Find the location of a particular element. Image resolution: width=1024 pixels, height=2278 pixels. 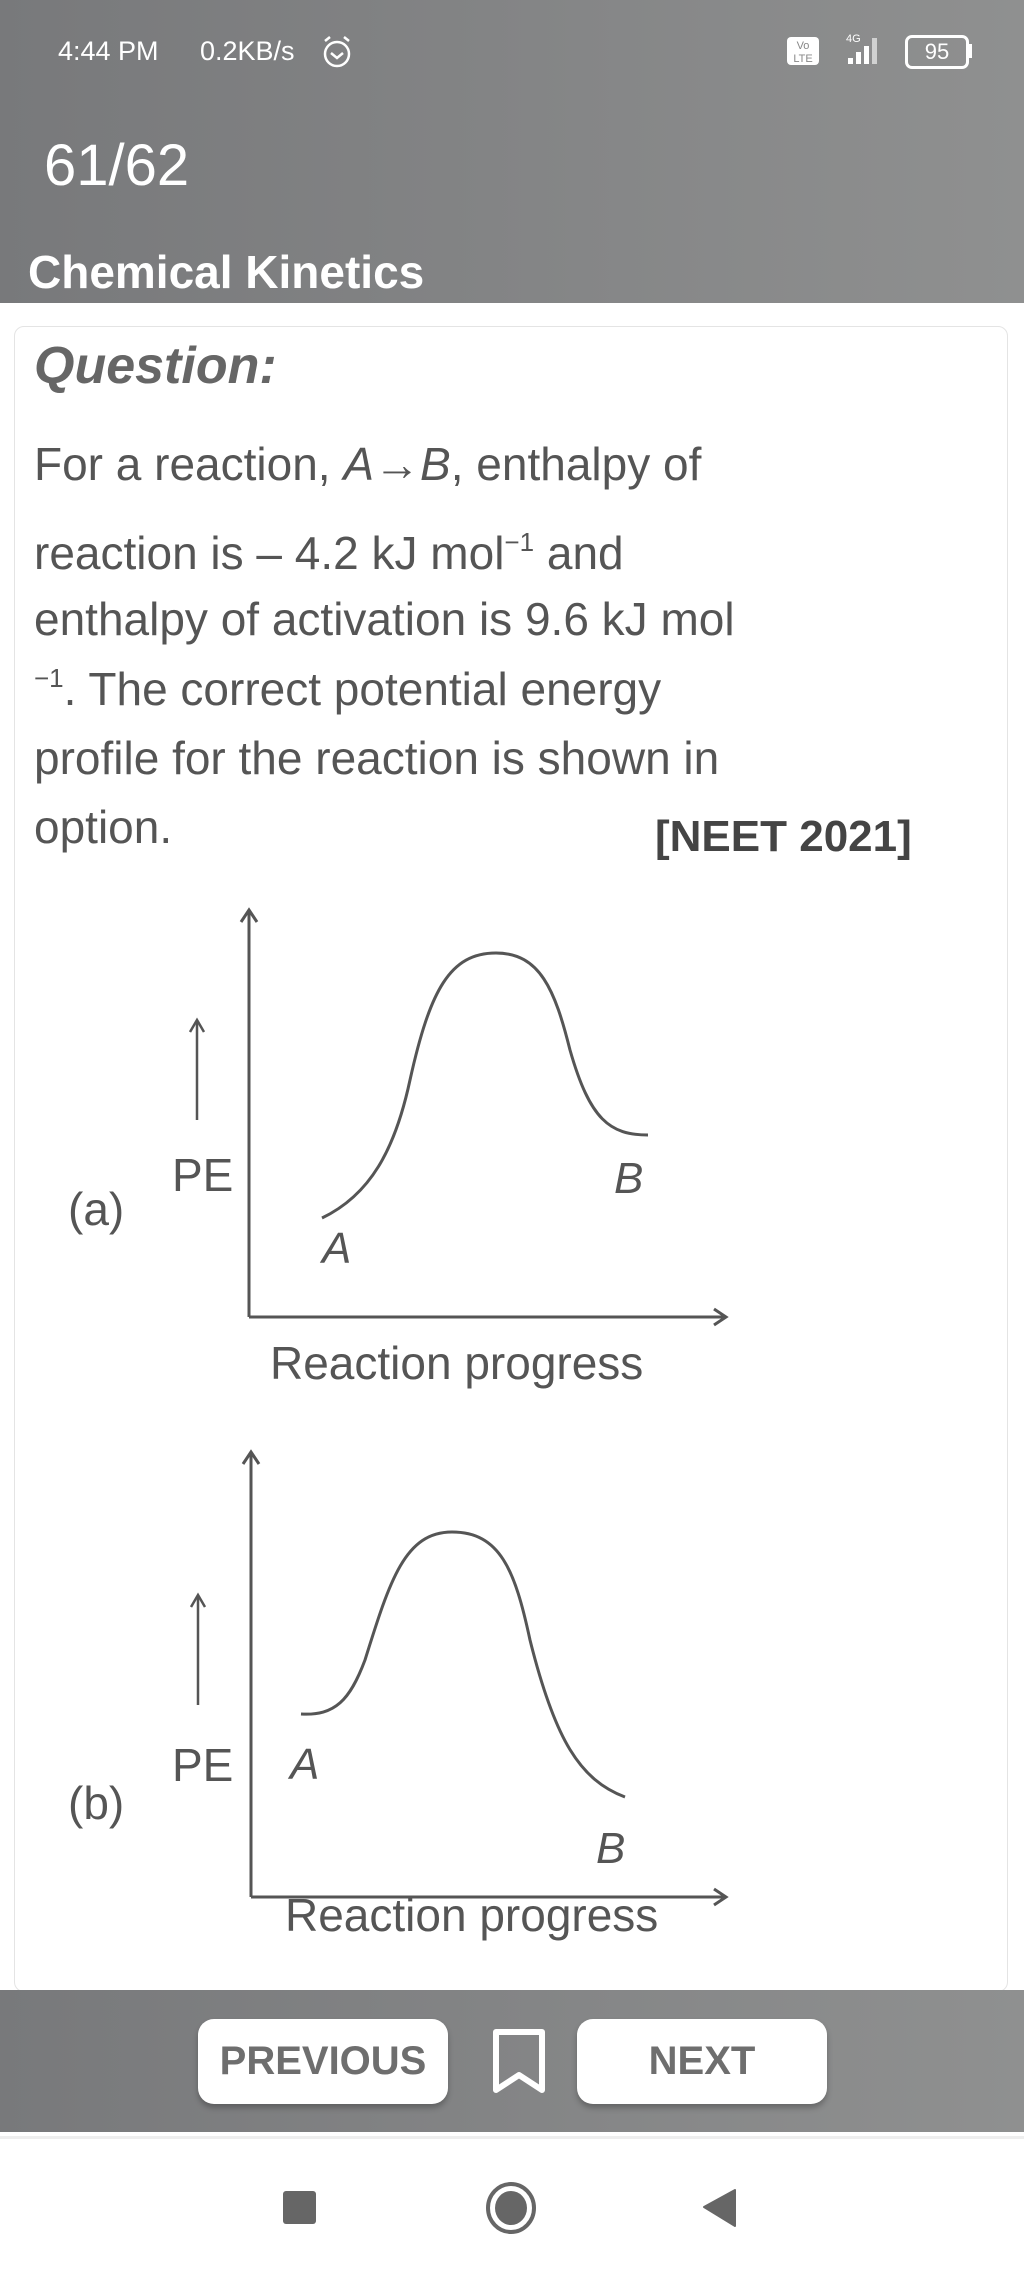

question-line-2: reaction is – 4.2 kJ mol−1 and is located at coordinates (329, 553).